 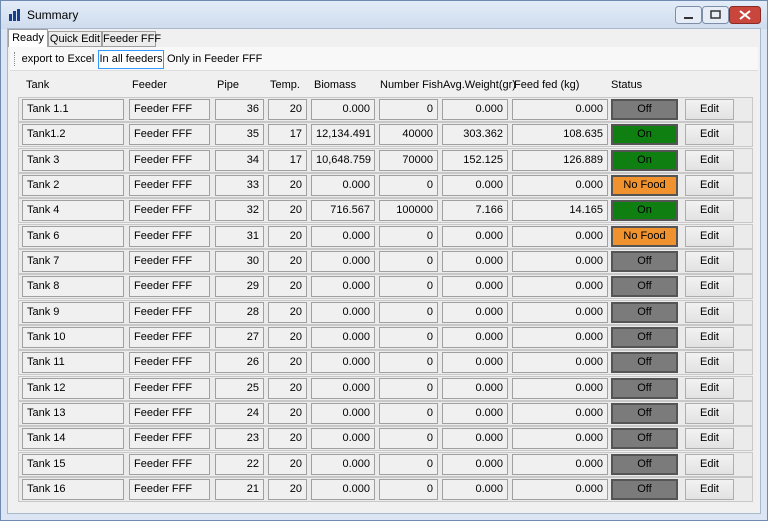 What do you see at coordinates (239, 160) in the screenshot?
I see `cell: 34` at bounding box center [239, 160].